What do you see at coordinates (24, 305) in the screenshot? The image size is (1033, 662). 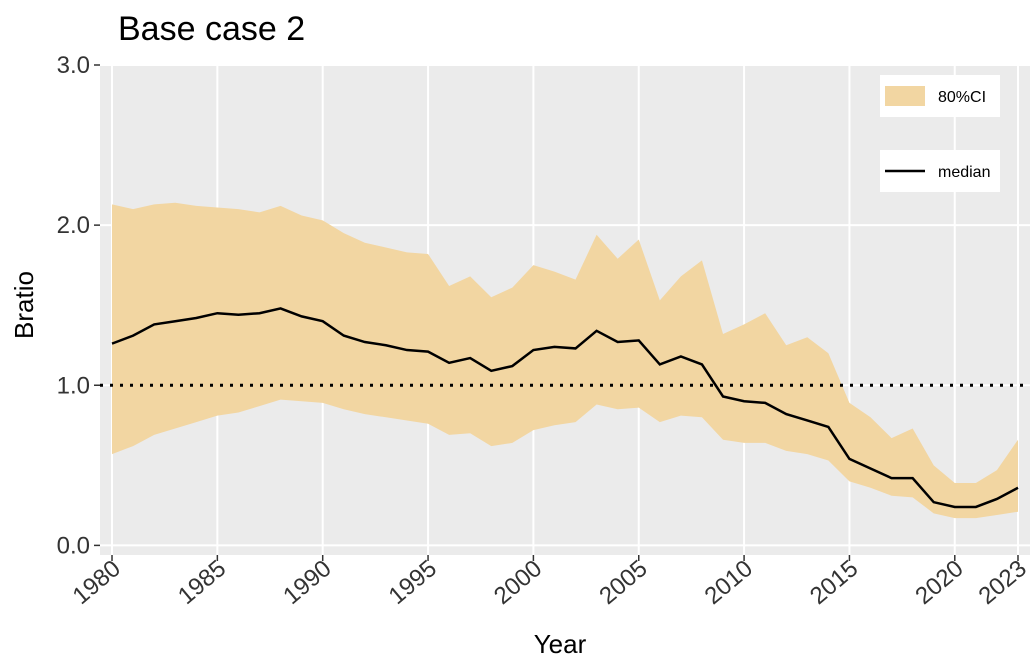 I see `y-axis-label: Bratio` at bounding box center [24, 305].